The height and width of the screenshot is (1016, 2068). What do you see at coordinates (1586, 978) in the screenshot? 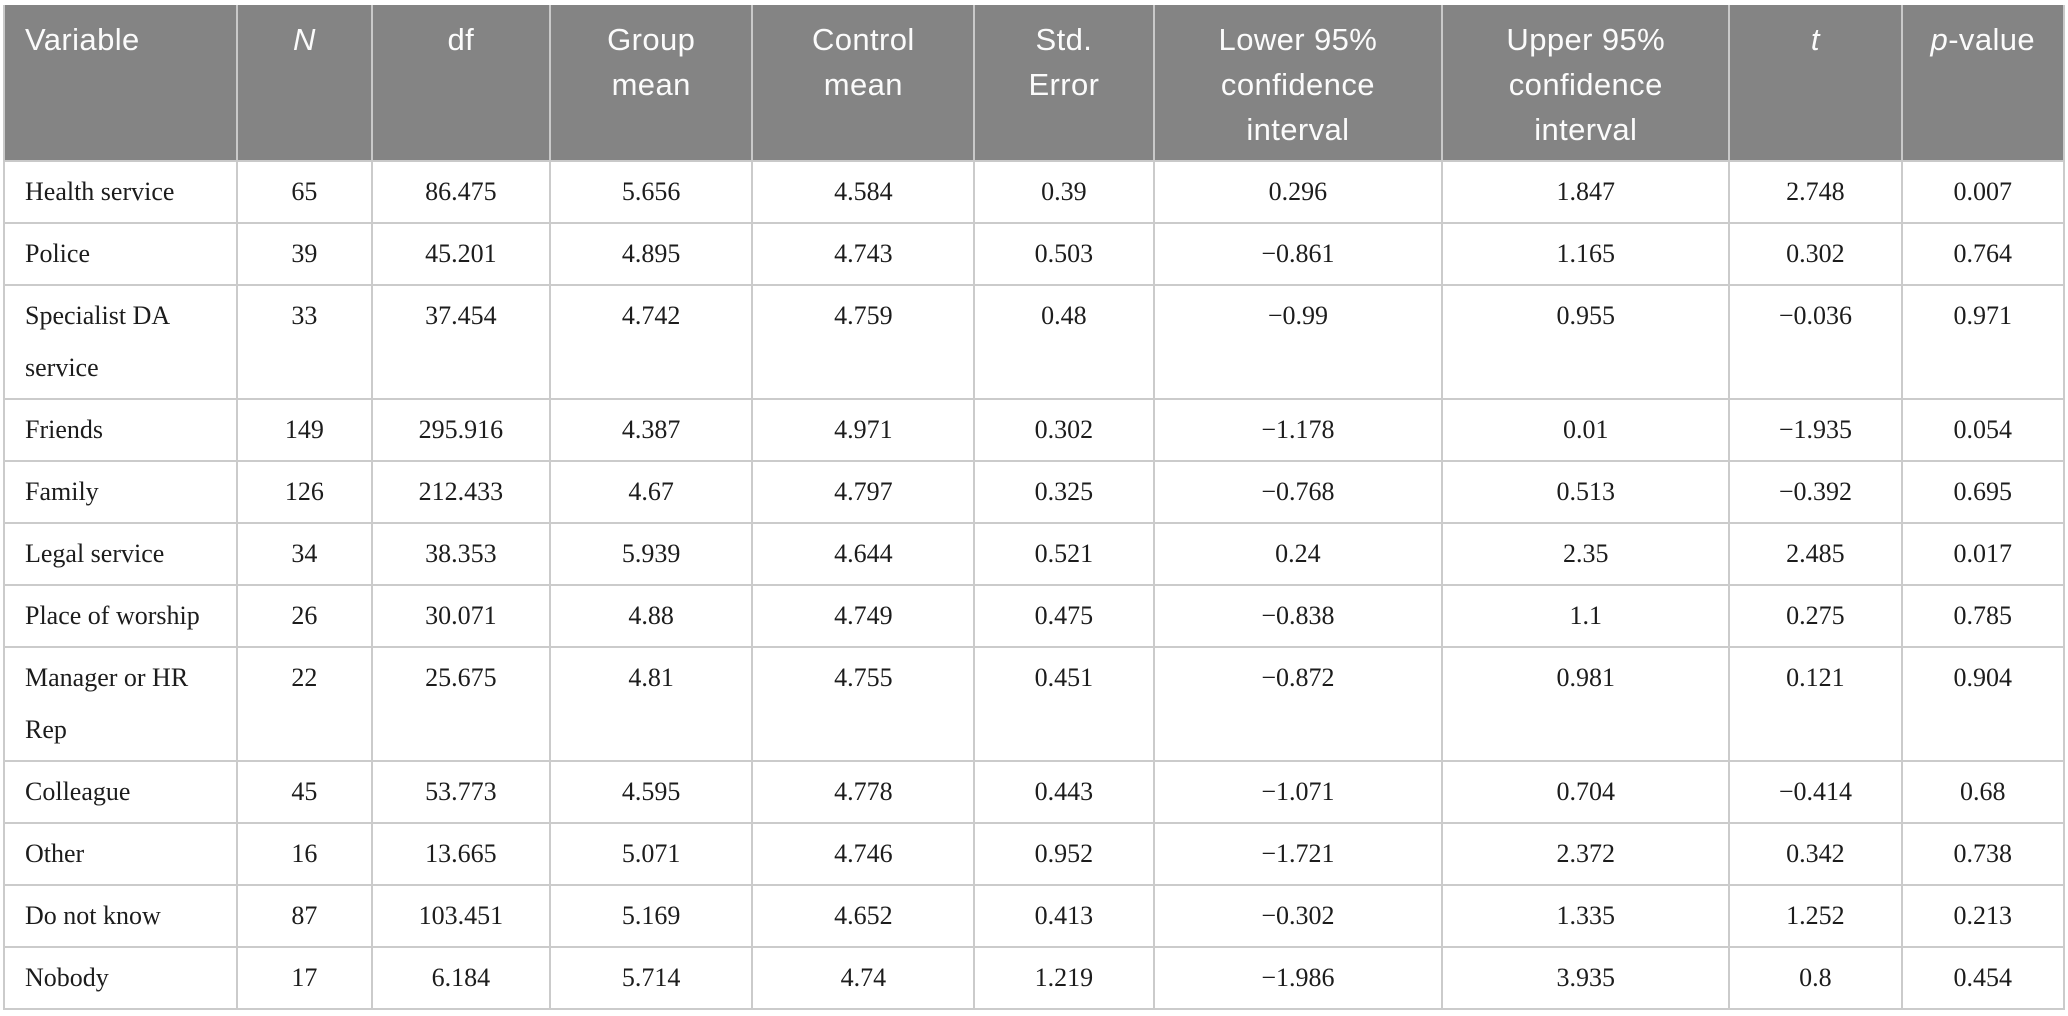
I see `cell-upper-ci: 3.935` at bounding box center [1586, 978].